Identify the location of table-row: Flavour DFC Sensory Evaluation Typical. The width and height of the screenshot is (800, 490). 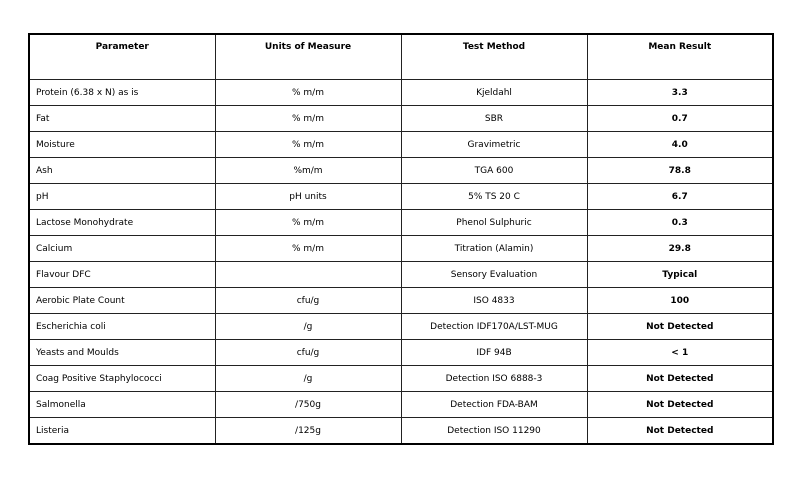
(401, 274).